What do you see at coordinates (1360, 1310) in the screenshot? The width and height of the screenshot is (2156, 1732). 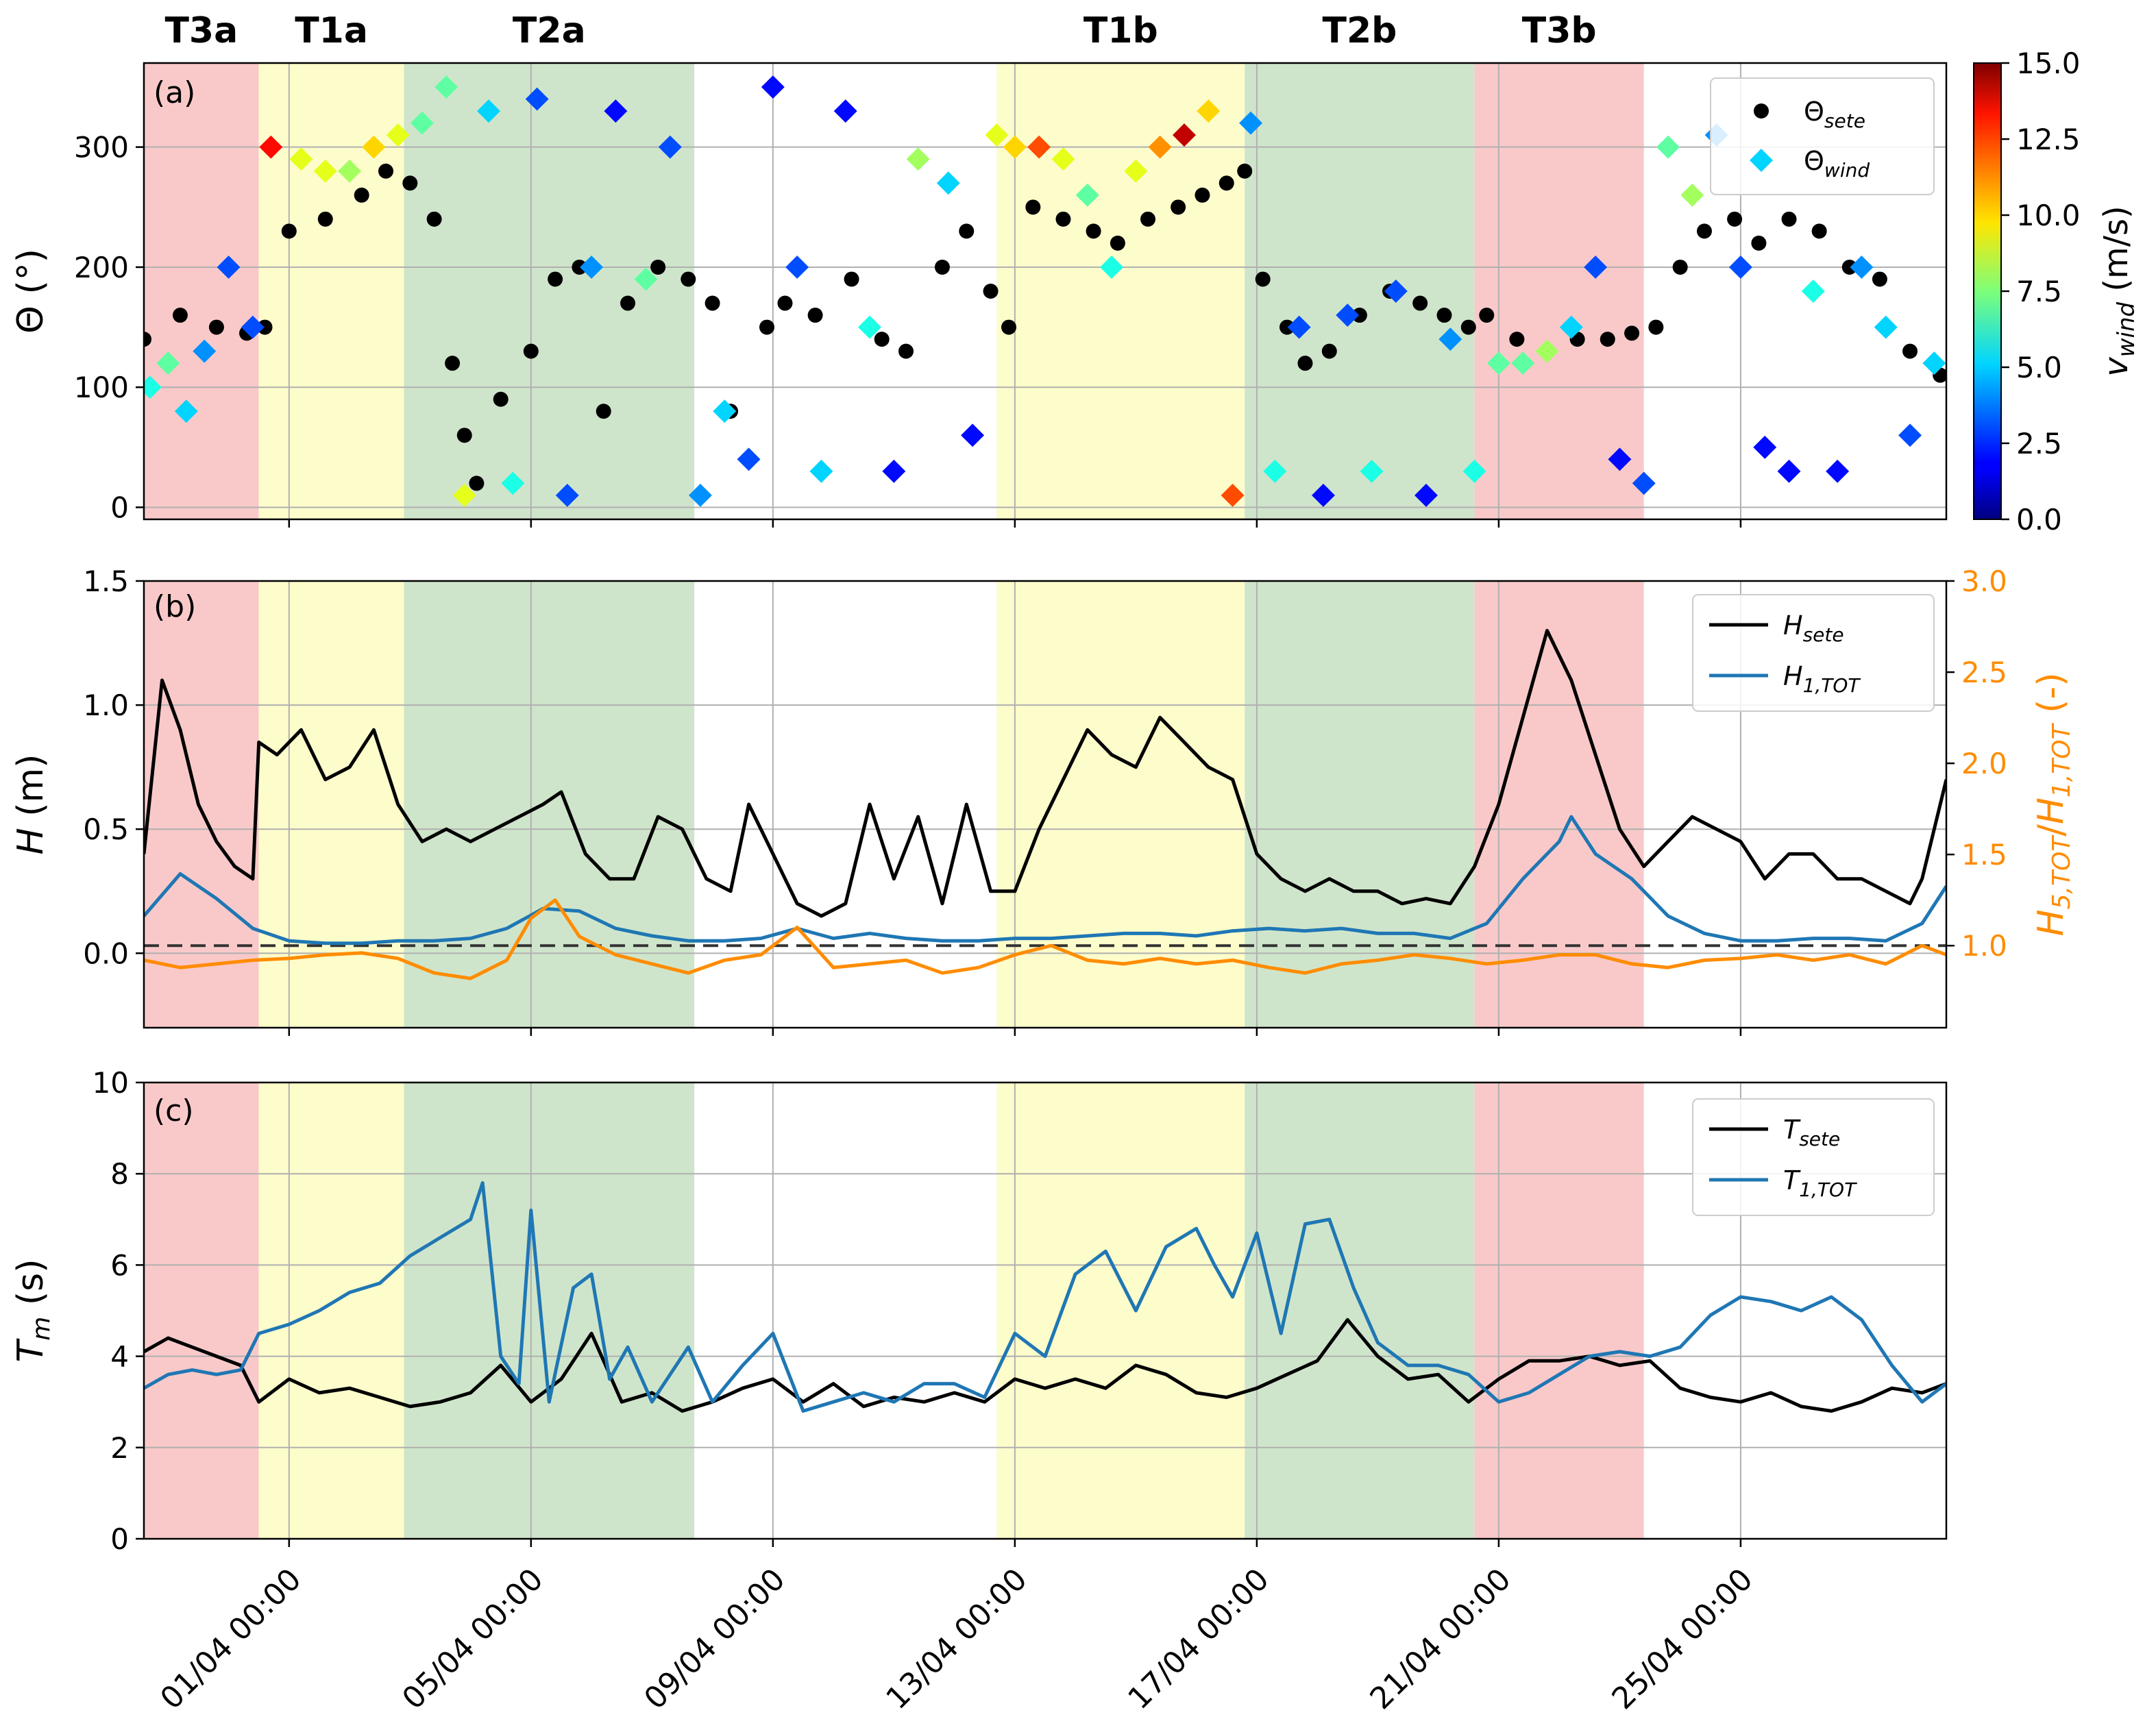 I see `period-band-t2b` at bounding box center [1360, 1310].